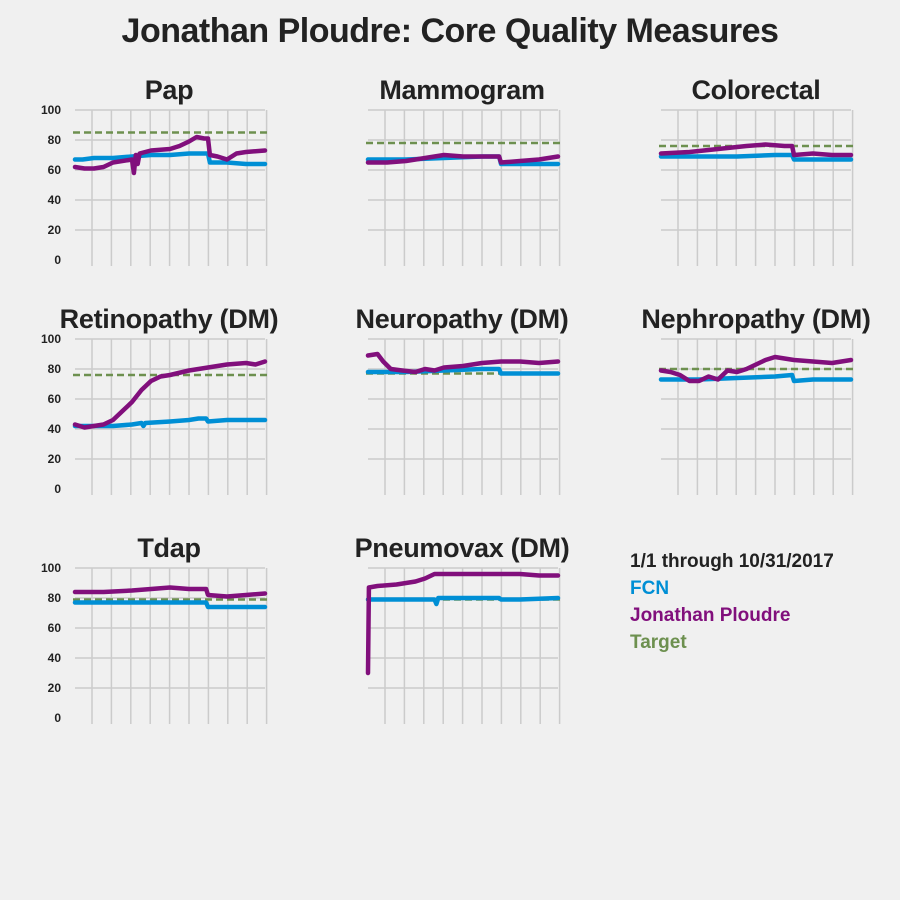  What do you see at coordinates (463, 170) in the screenshot?
I see `chart-mammogram: Mammogram` at bounding box center [463, 170].